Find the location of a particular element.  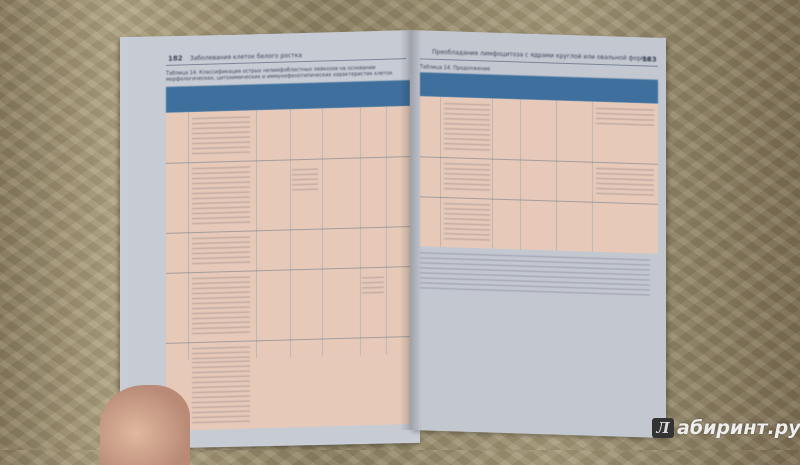

book-gutter is located at coordinates (411, 230).